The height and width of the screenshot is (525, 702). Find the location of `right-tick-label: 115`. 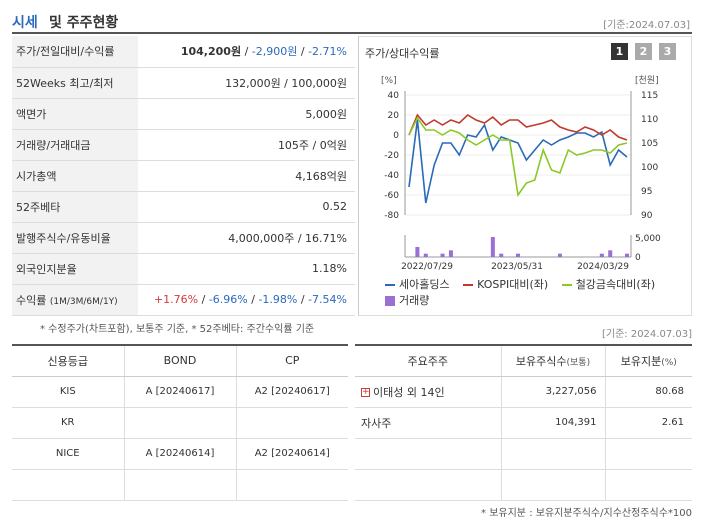

right-tick-label: 115 is located at coordinates (649, 96).